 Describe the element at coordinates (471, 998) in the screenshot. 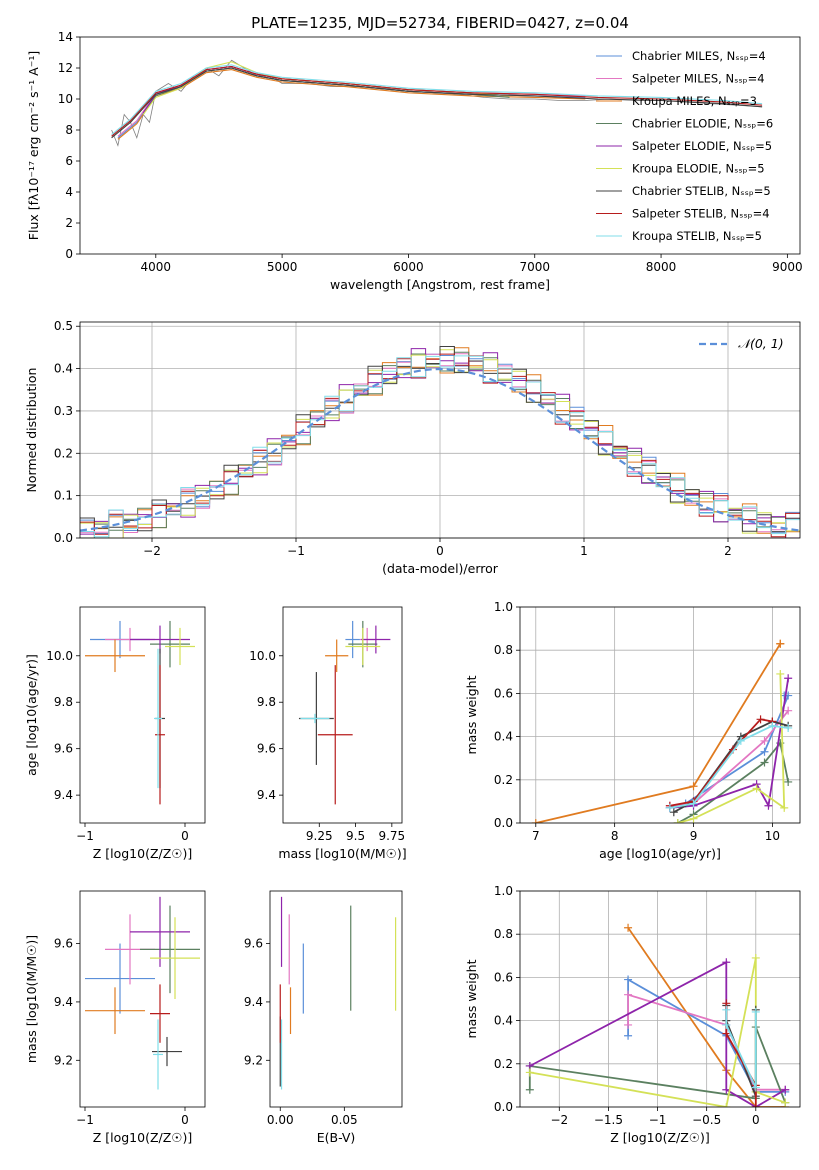

I see `y-axis-label: mass weight` at that location.